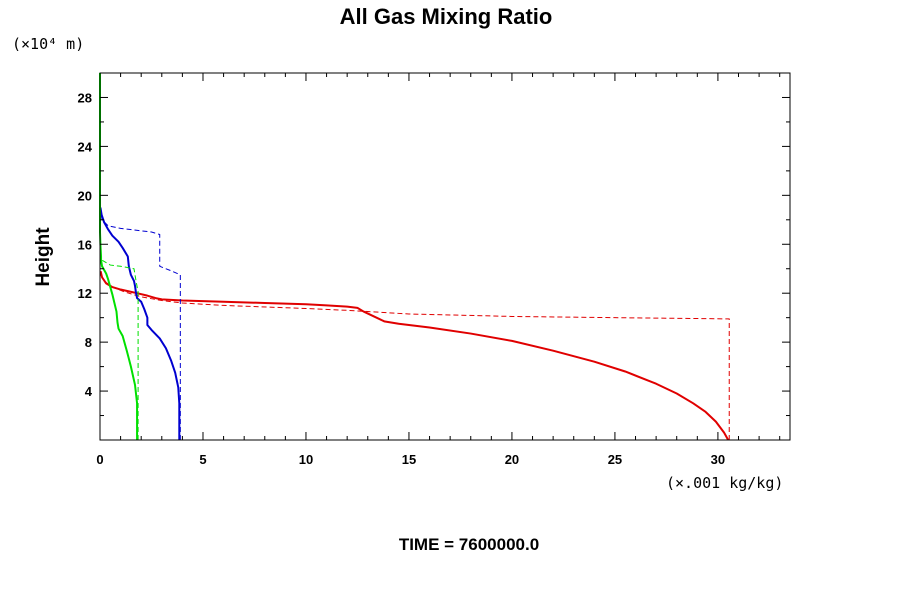 The image size is (900, 600). I want to click on x-tick-label: 0, so click(99, 459).